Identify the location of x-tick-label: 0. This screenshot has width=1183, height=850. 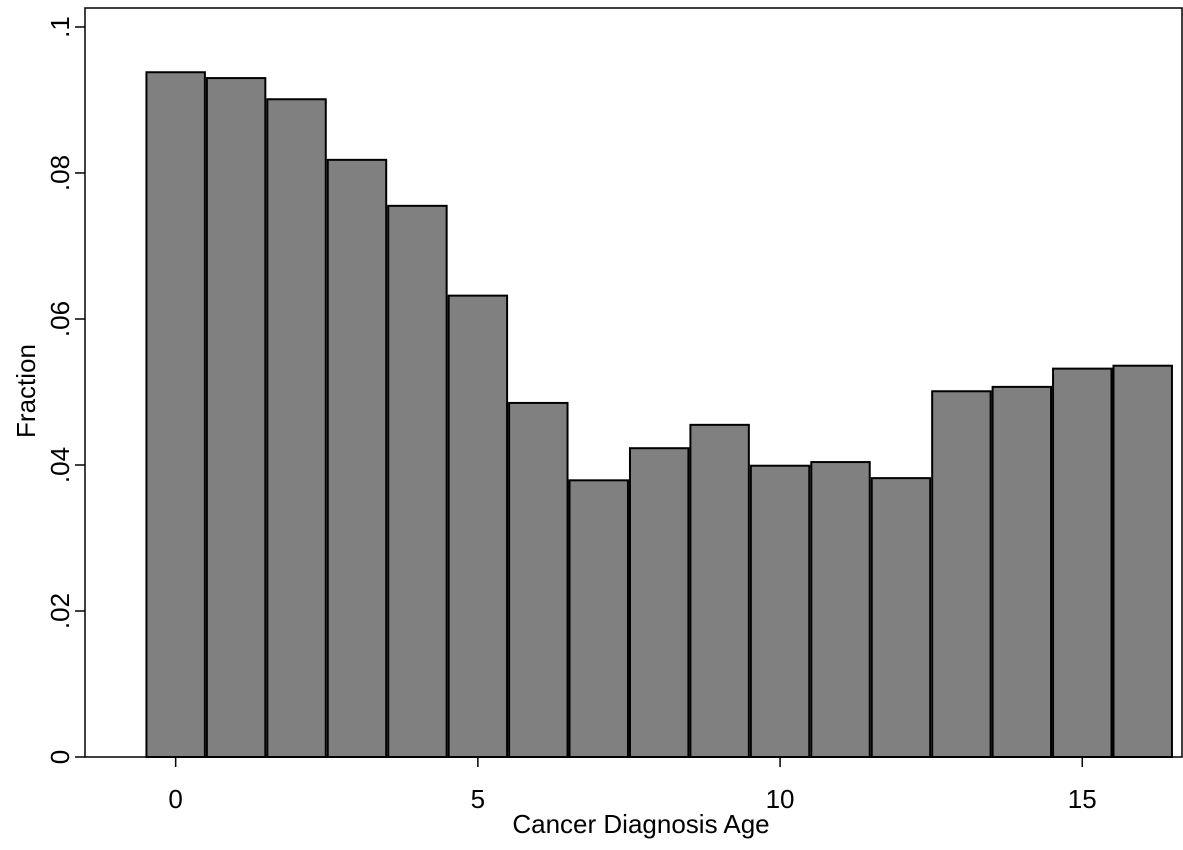
(175, 799).